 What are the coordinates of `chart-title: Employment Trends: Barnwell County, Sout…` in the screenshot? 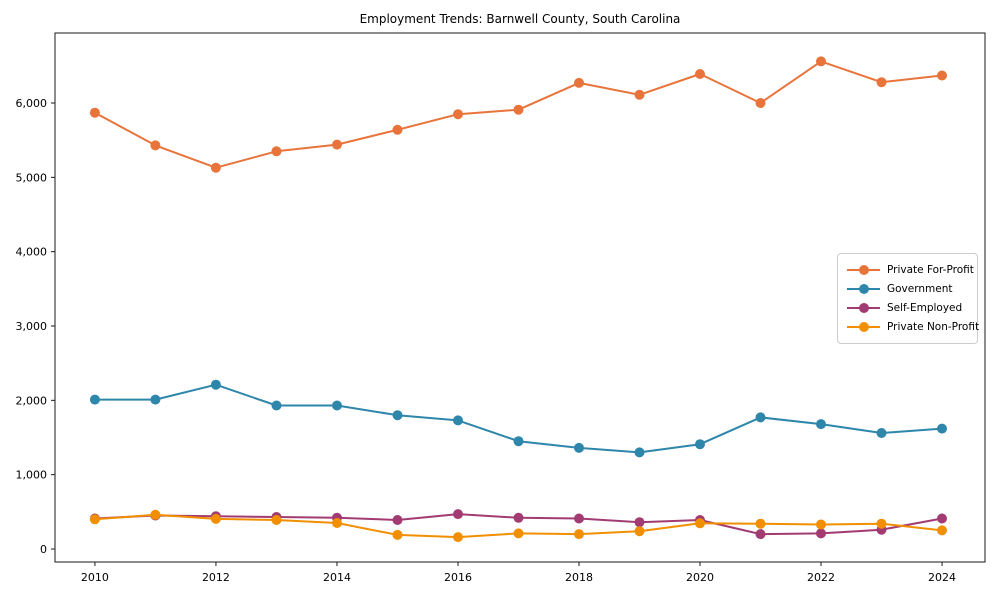 It's located at (520, 19).